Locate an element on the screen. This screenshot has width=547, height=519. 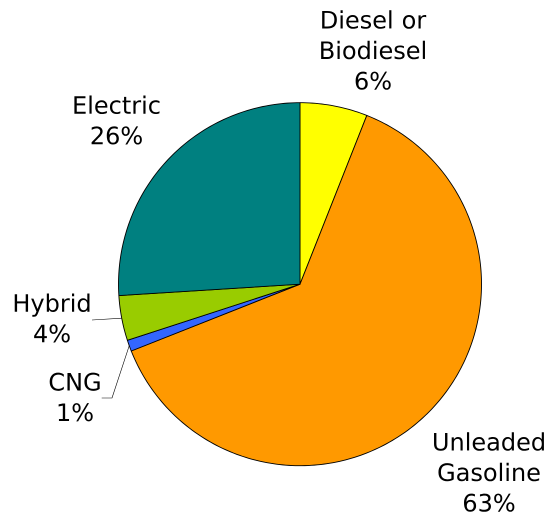
slice-label: Diesel or Biodiesel is located at coordinates (373, 35).